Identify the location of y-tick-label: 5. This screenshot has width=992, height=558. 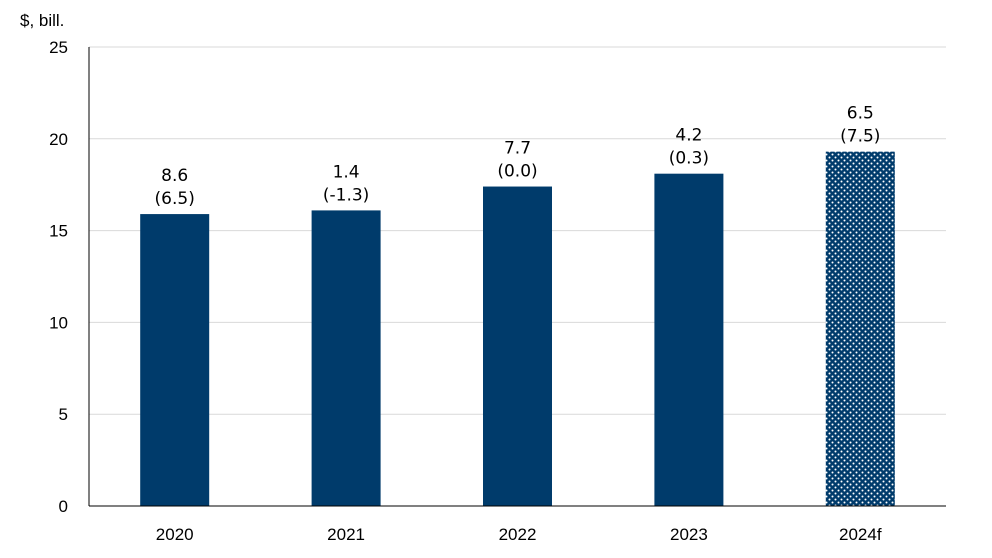
(63, 414).